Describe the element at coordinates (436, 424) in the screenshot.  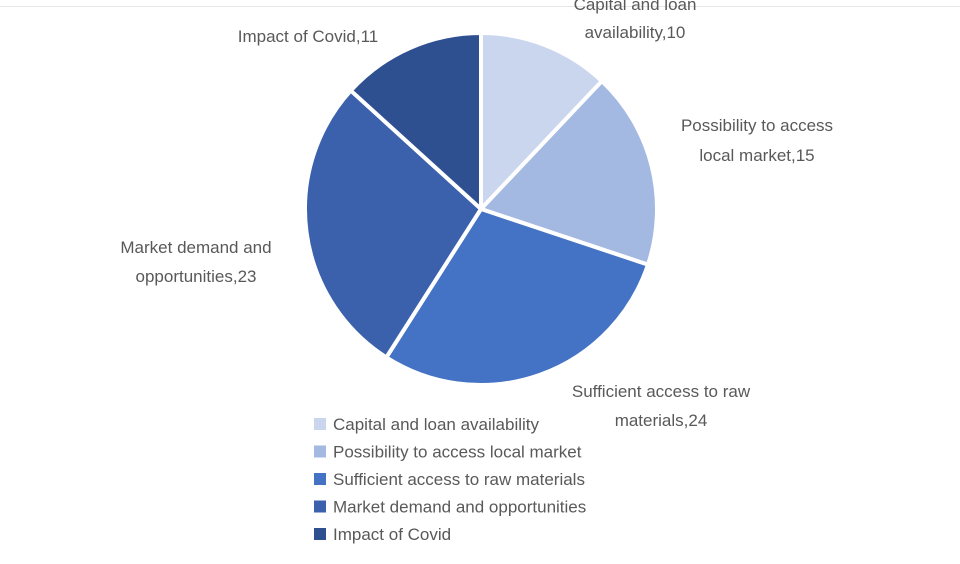
I see `legend-label: Capital and loan availability` at that location.